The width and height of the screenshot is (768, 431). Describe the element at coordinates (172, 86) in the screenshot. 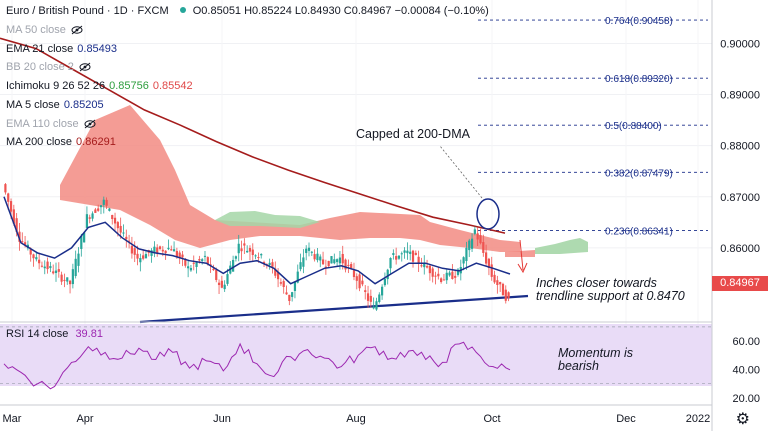

I see `indicator-value-2: 0.85542` at that location.